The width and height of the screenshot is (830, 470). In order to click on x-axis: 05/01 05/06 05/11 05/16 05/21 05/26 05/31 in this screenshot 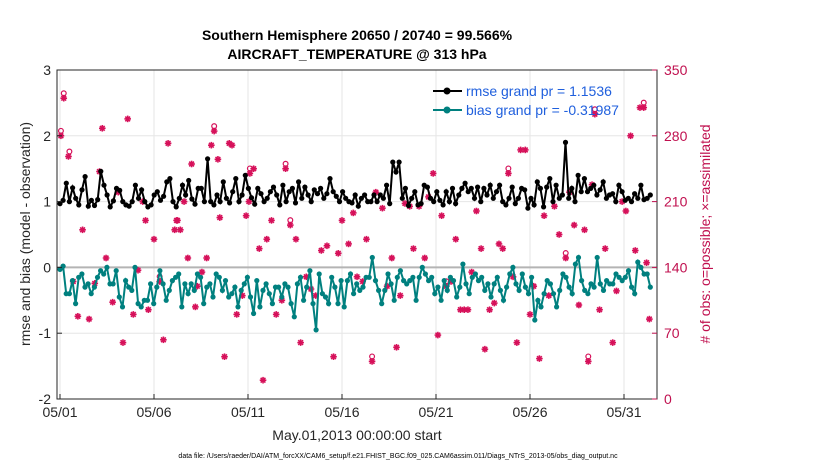, I will do `click(342, 407)`.